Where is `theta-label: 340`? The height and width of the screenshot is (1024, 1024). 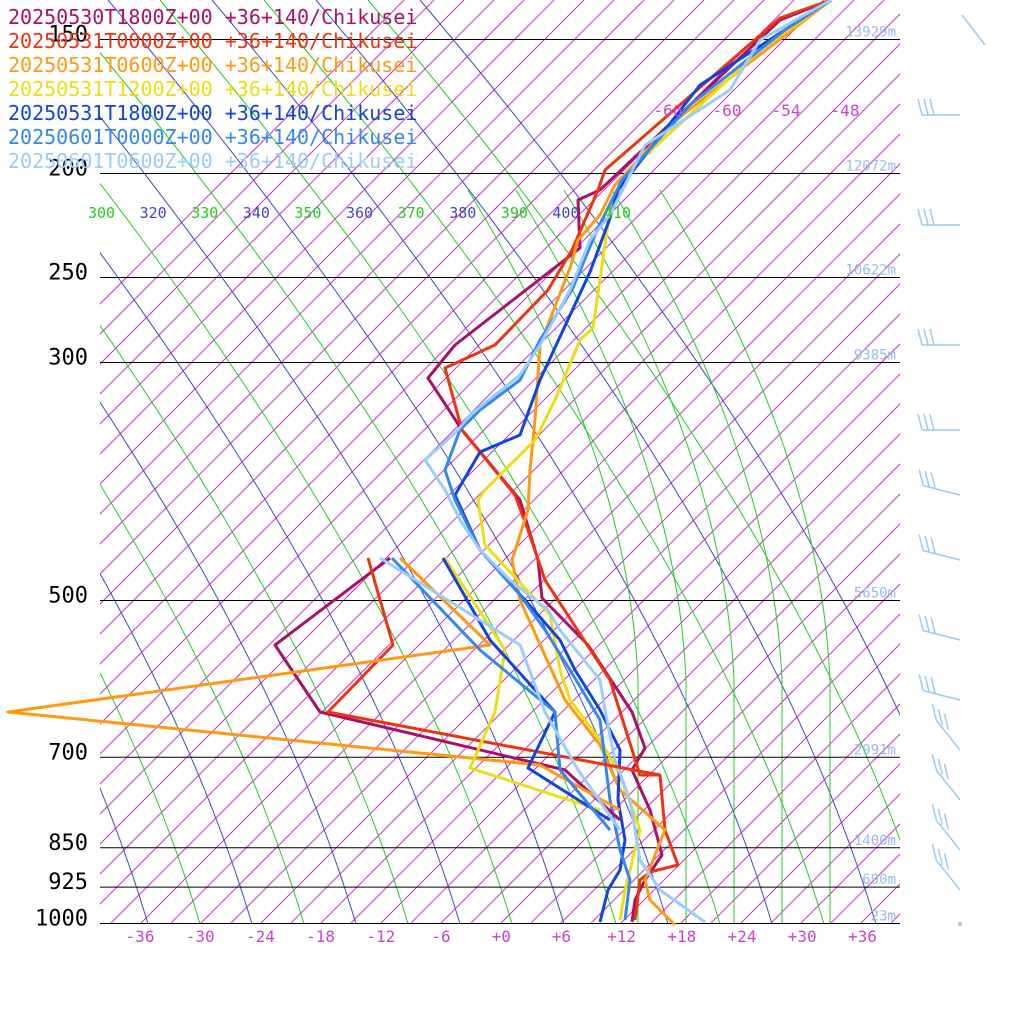
theta-label: 340 is located at coordinates (256, 213).